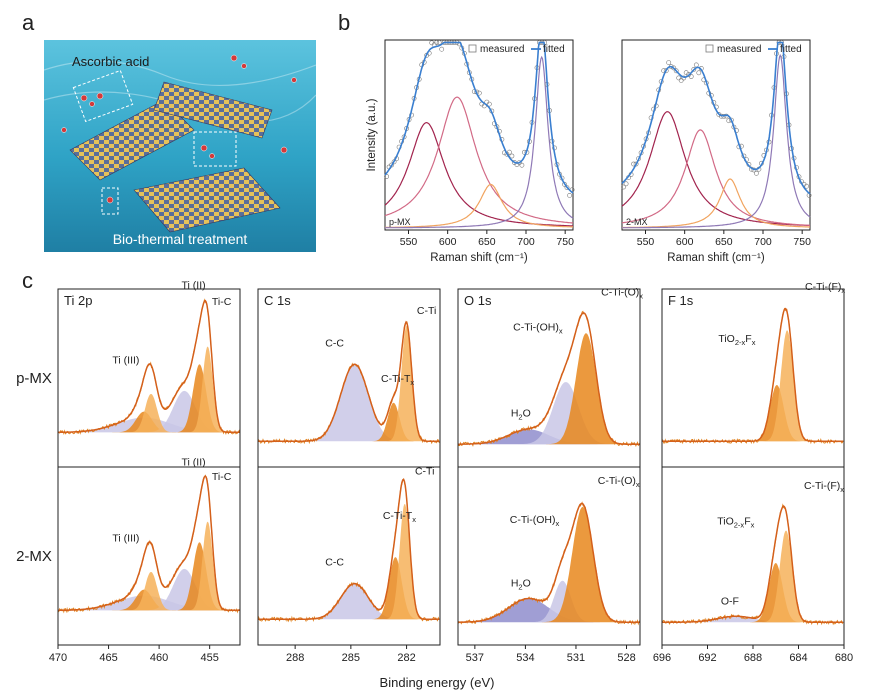 The image size is (874, 694). I want to click on x-tick-label: 692, so click(707, 658).